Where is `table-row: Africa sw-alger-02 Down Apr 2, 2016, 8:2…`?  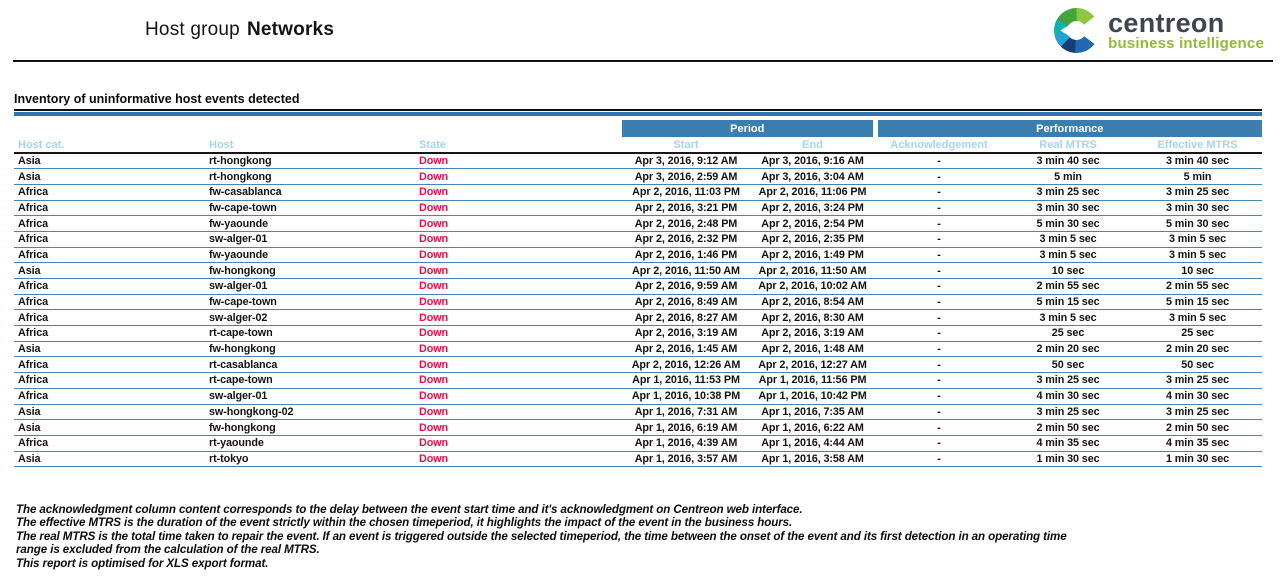 table-row: Africa sw-alger-02 Down Apr 2, 2016, 8:2… is located at coordinates (638, 318).